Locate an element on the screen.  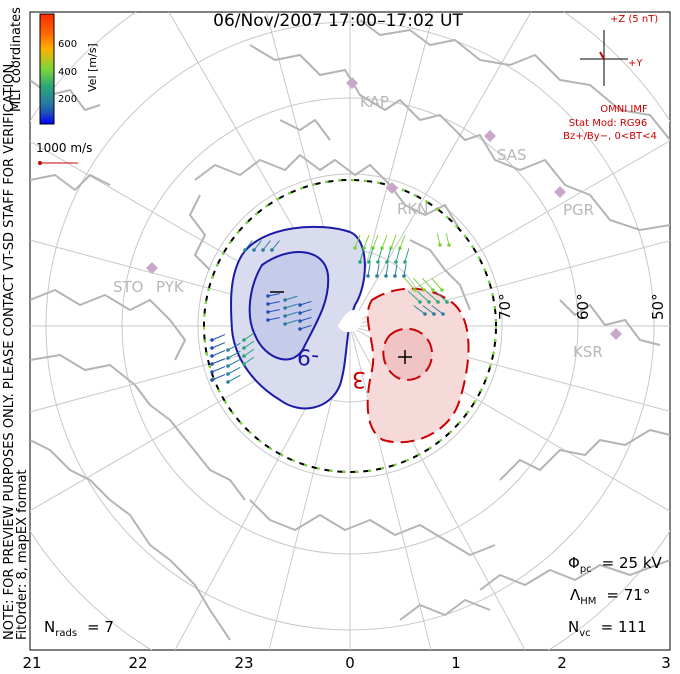
vector-count: Nvc = 111 is located at coordinates (607, 628).